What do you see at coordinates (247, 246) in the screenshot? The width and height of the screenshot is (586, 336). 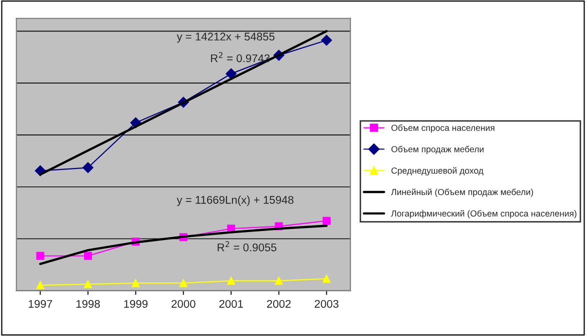 I see `annotation: R$^{2}$ = 0.9055` at bounding box center [247, 246].